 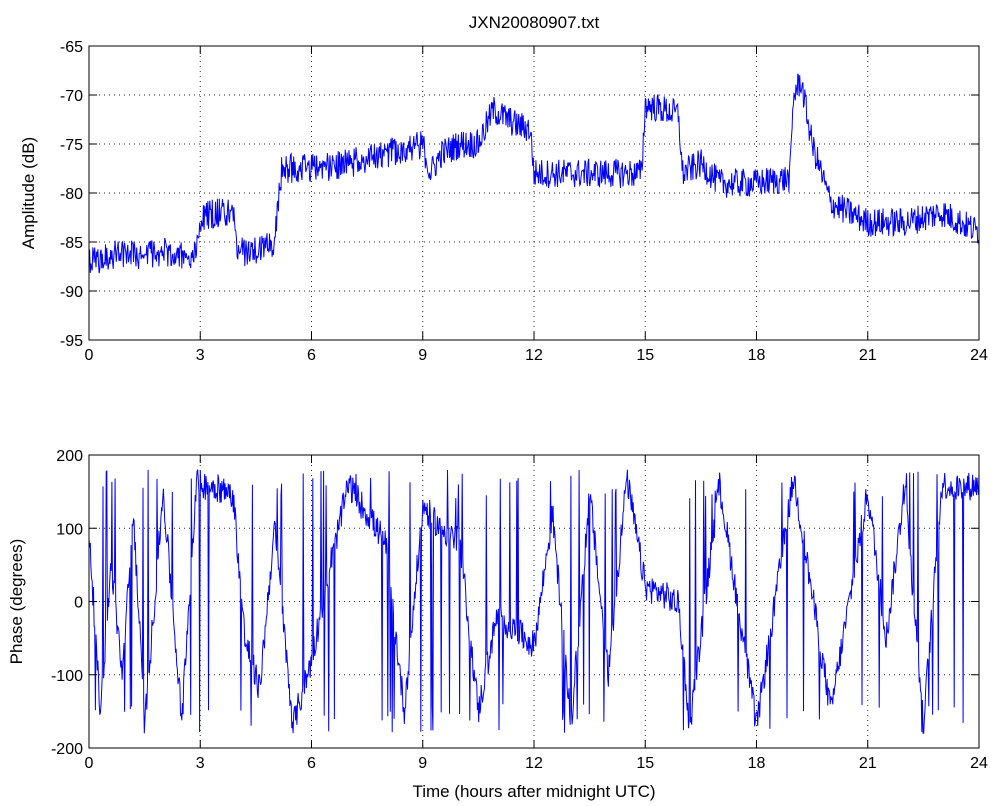 What do you see at coordinates (71, 145) in the screenshot?
I see `y-tick-label: -75` at bounding box center [71, 145].